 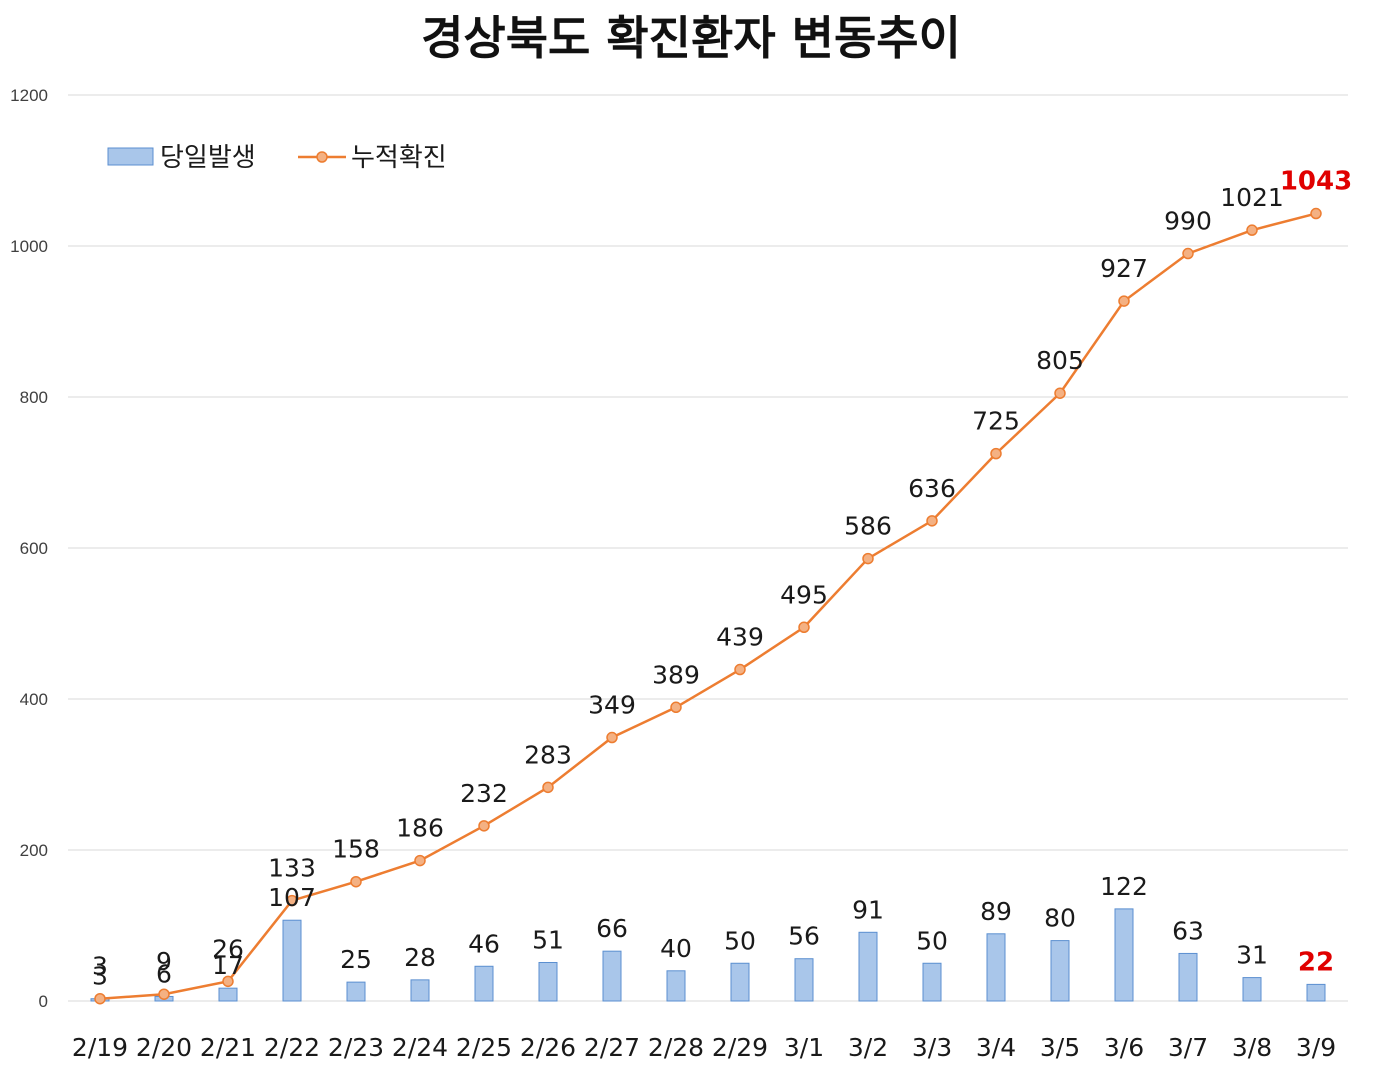 What do you see at coordinates (420, 1047) in the screenshot?
I see `x-tick-label: 2/24` at bounding box center [420, 1047].